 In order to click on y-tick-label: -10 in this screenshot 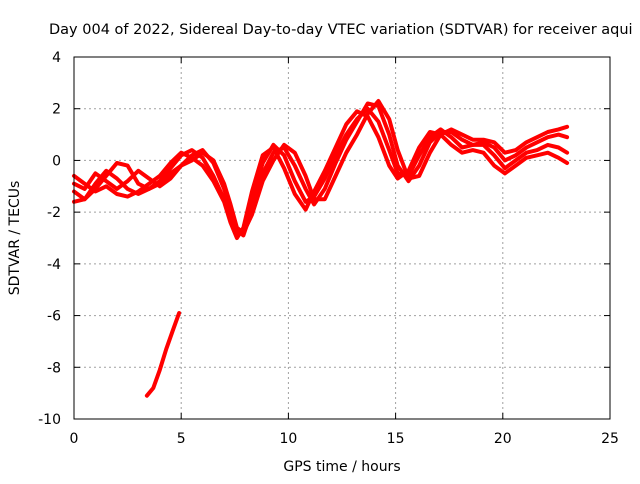, I will do `click(49, 420)`.